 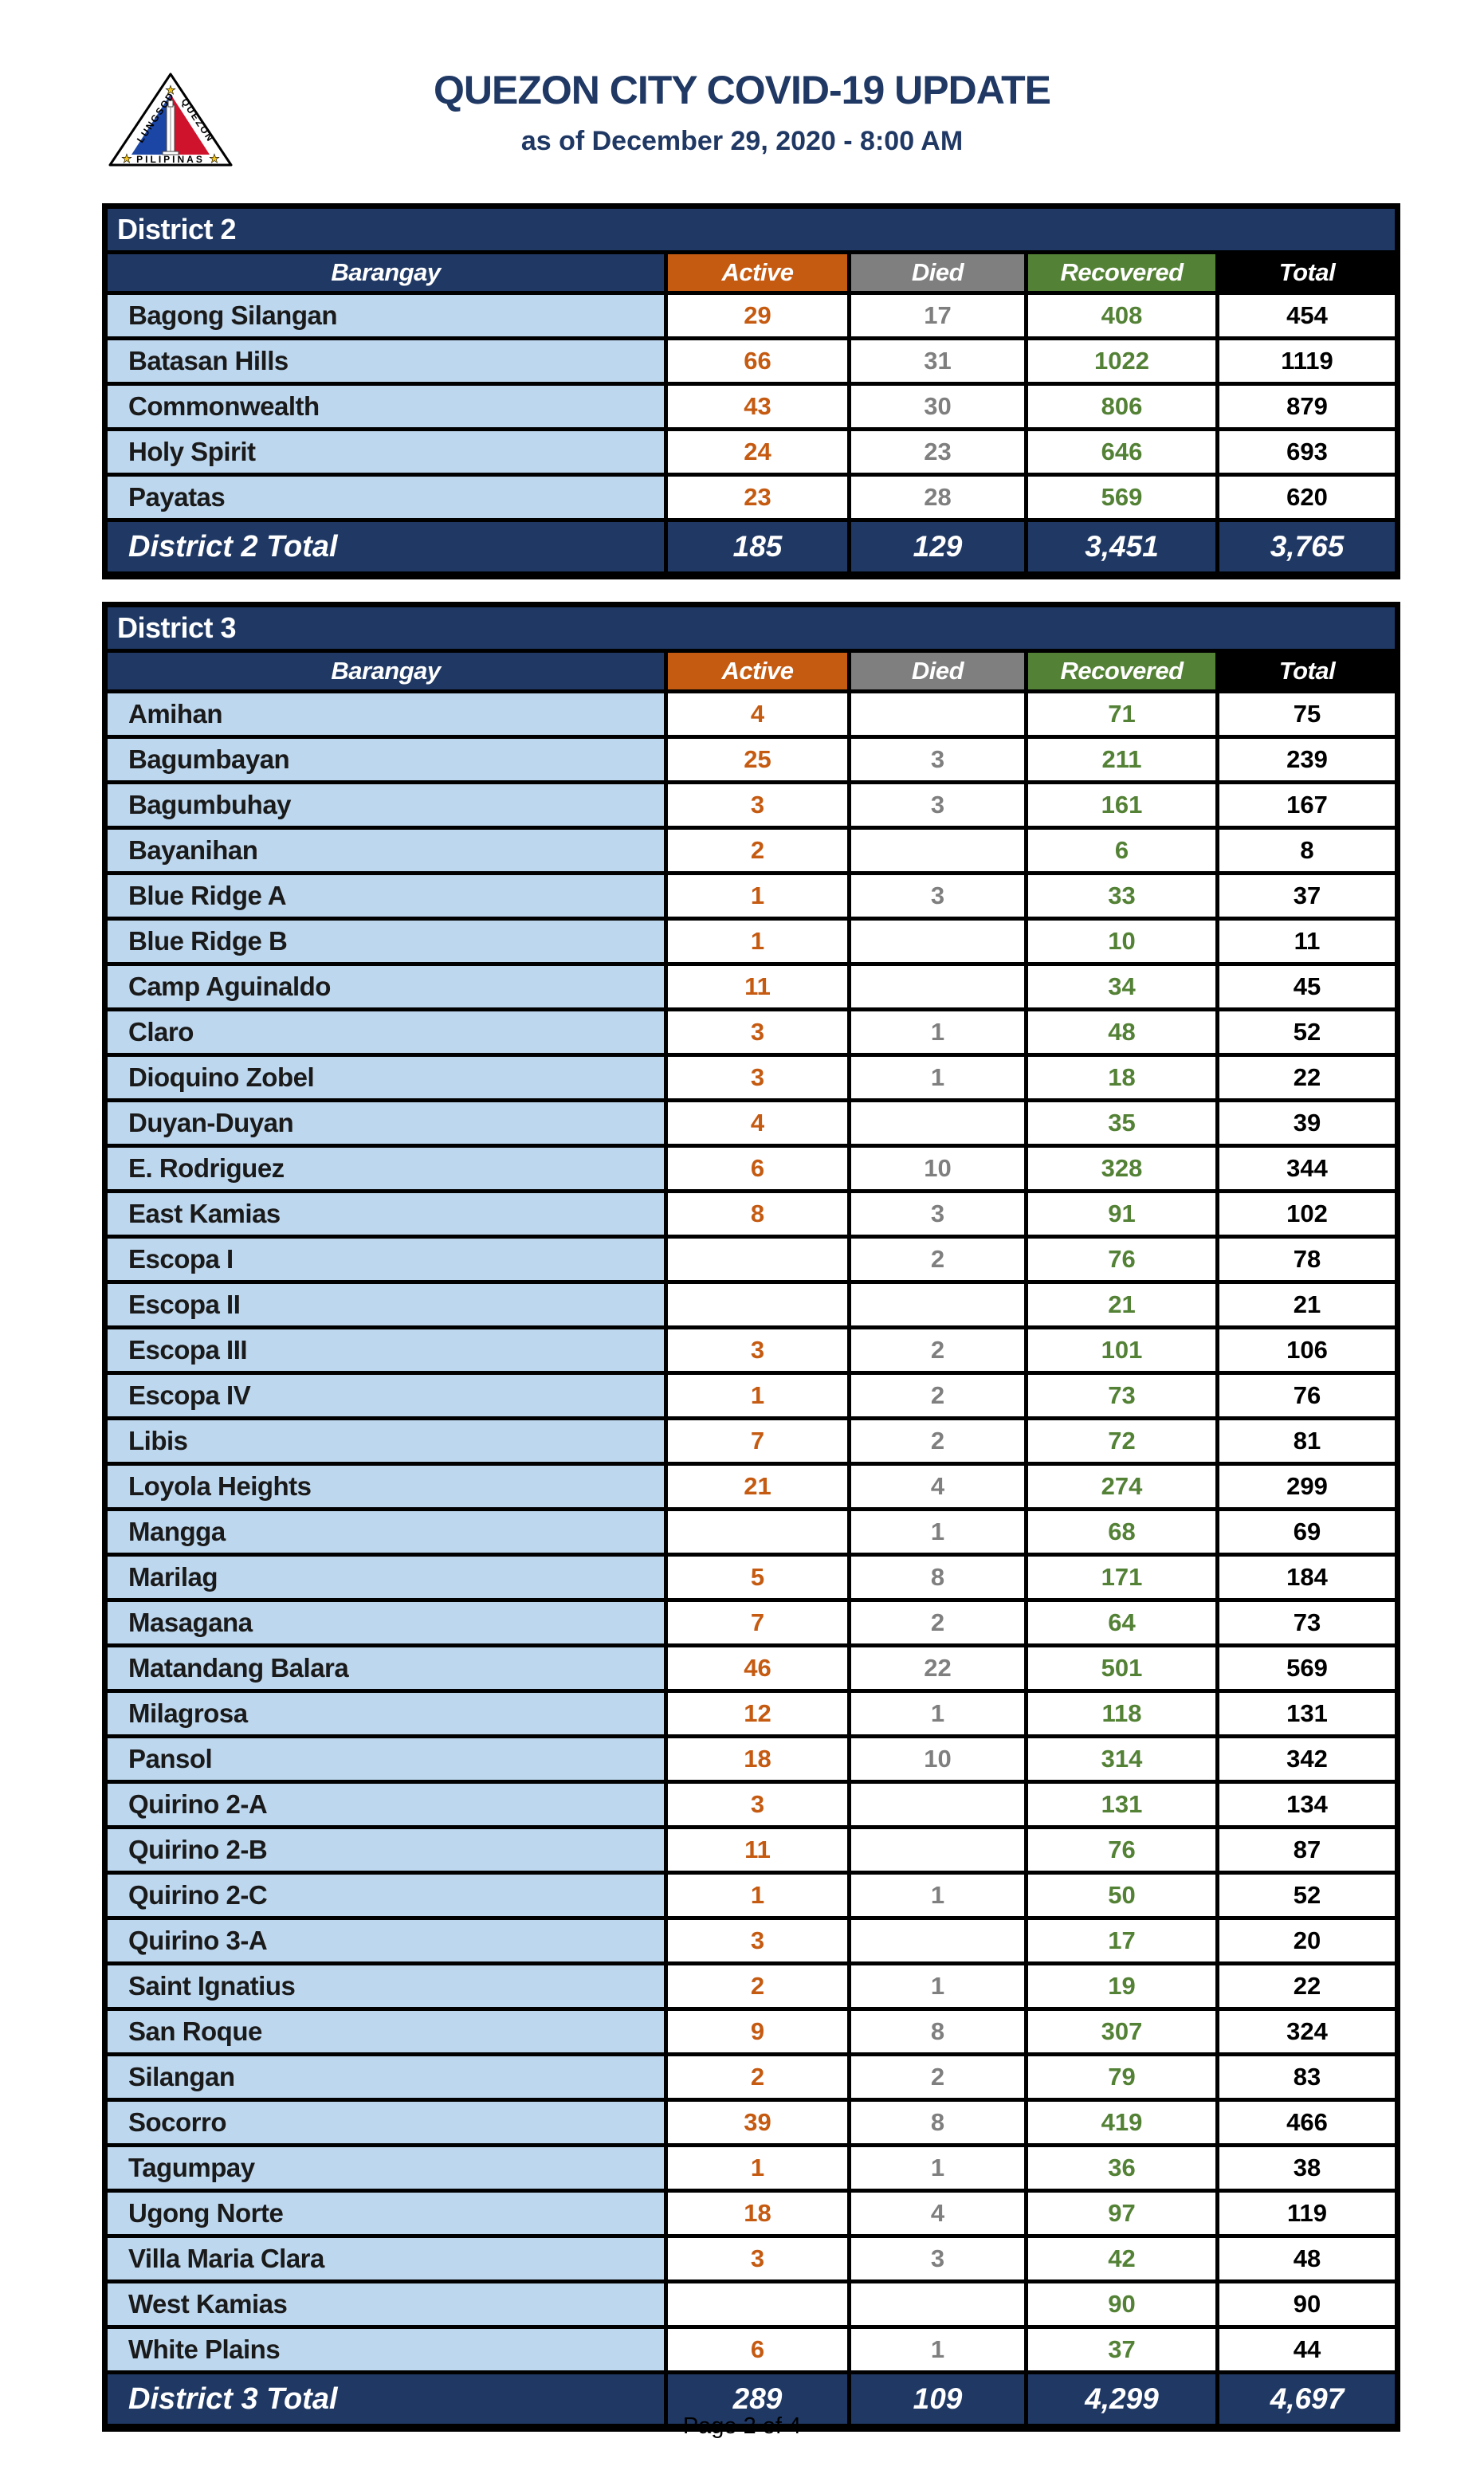 I want to click on table-row: Payatas 23 28 569 620, so click(x=751, y=497).